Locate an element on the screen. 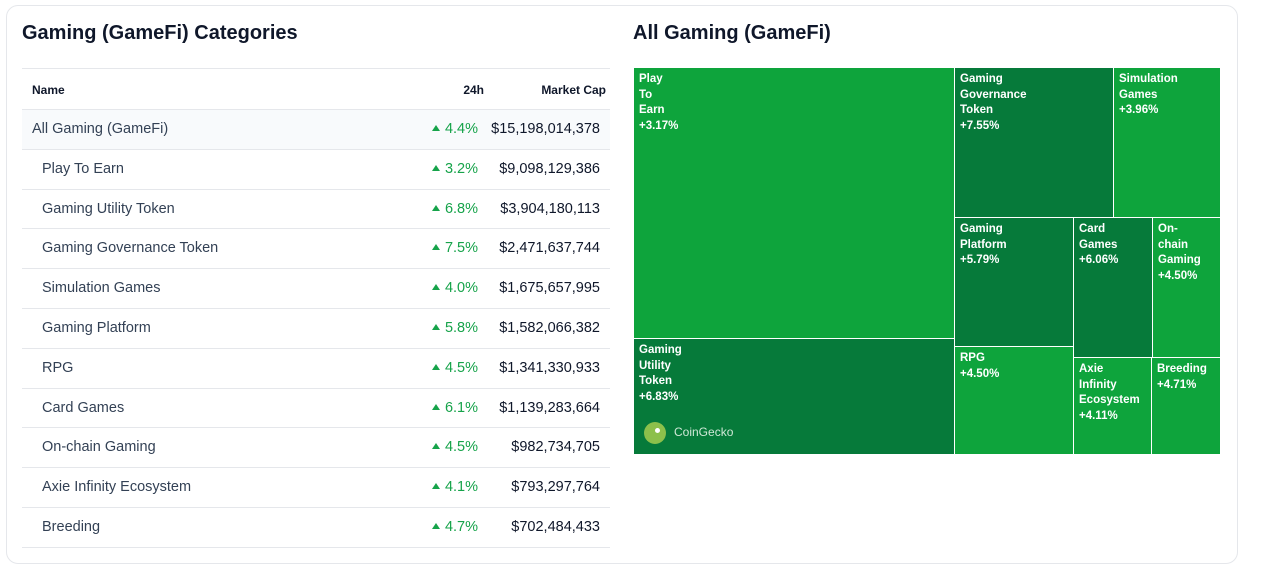  category-name: On-chain Gaming is located at coordinates (99, 447).